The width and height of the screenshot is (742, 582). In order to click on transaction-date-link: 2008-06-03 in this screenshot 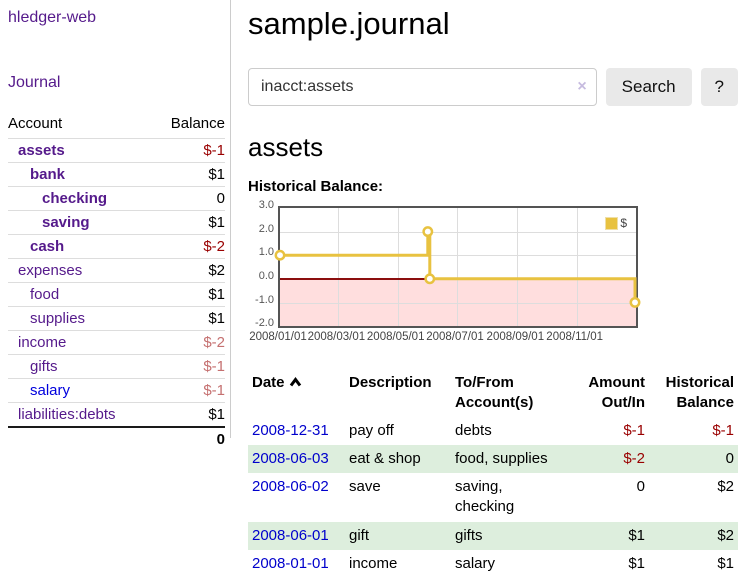, I will do `click(290, 458)`.